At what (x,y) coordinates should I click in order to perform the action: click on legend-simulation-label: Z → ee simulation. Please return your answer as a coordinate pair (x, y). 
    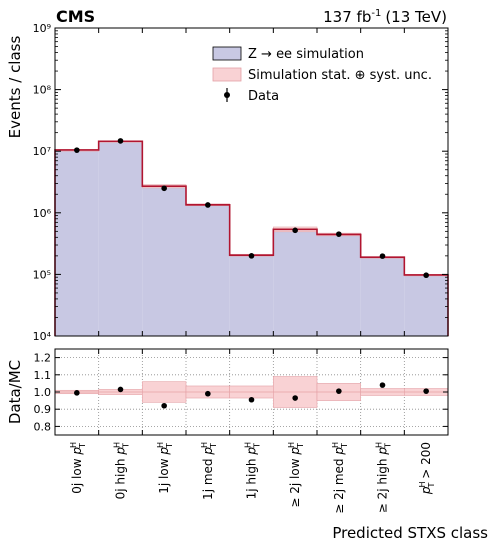
    Looking at the image, I should click on (306, 54).